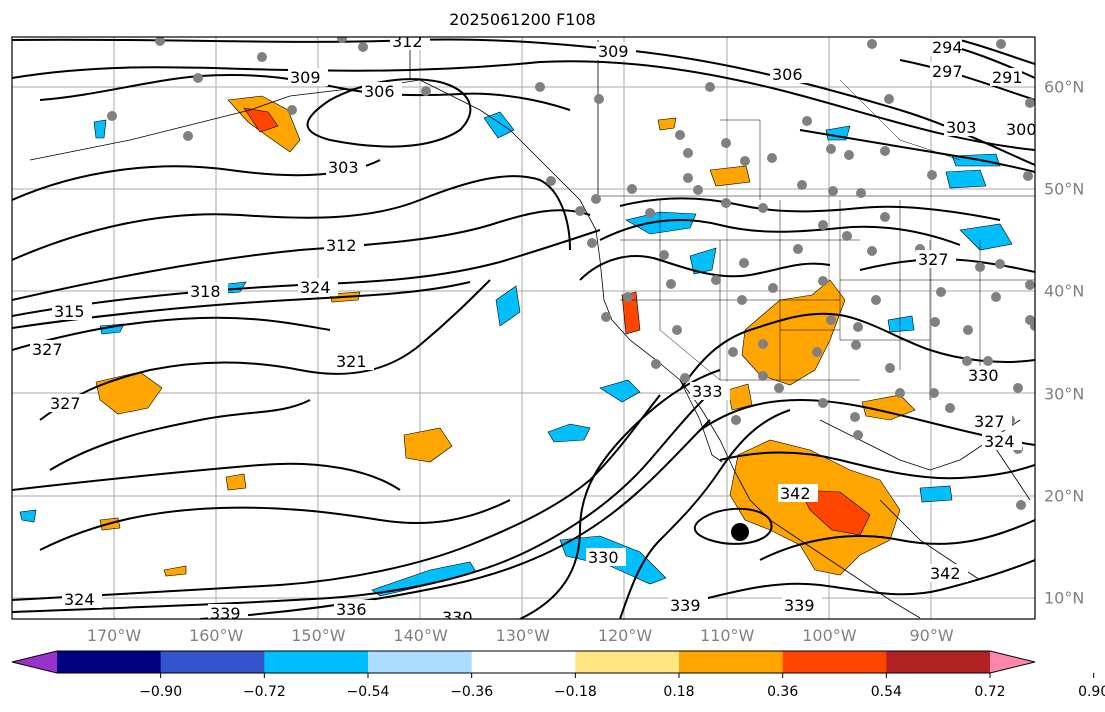 This screenshot has height=712, width=1105. I want to click on contour-label: 336, so click(351, 609).